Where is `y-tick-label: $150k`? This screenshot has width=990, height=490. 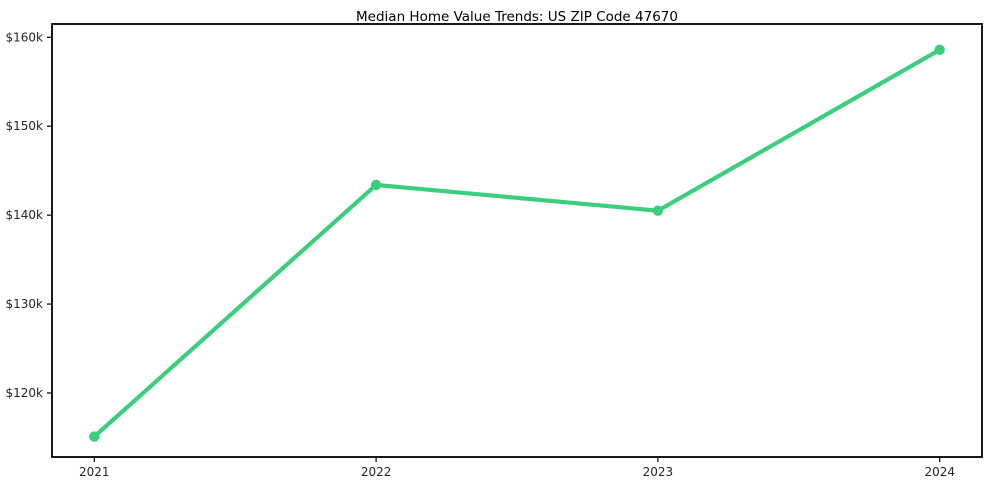 y-tick-label: $150k is located at coordinates (25, 126).